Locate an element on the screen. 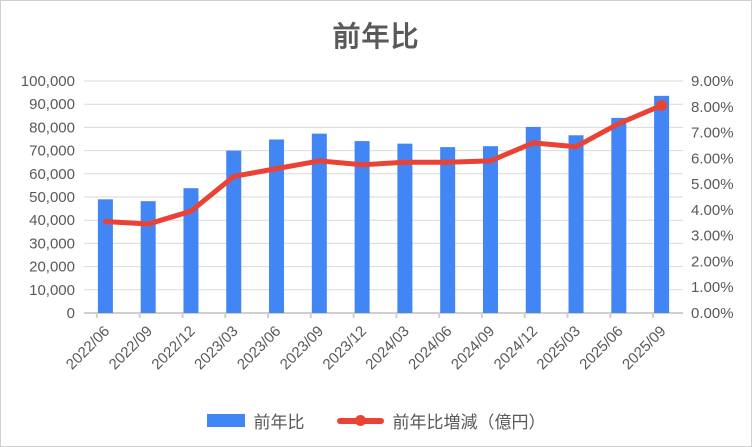 This screenshot has height=447, width=752. right-axis-tick-label: 5.00% is located at coordinates (712, 184).